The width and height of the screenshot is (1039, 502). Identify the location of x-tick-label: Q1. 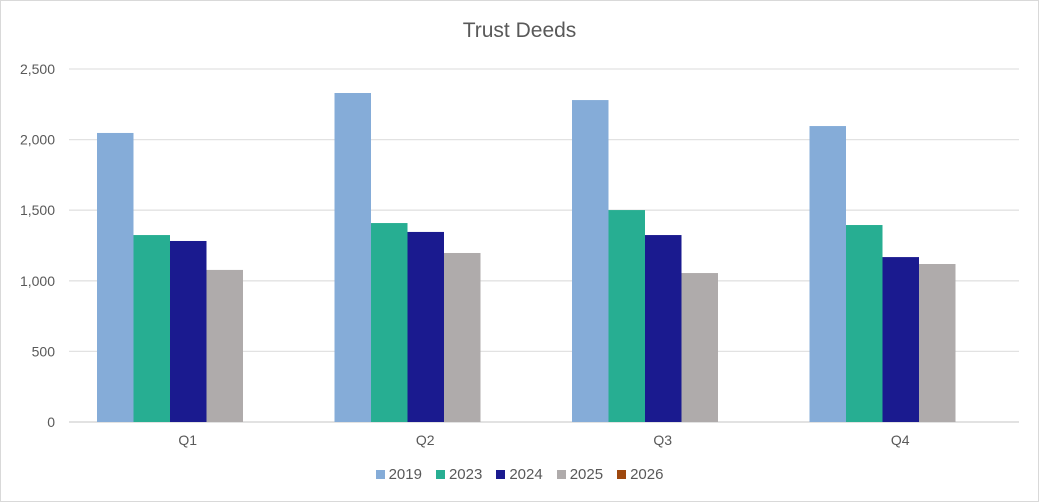
(187, 440).